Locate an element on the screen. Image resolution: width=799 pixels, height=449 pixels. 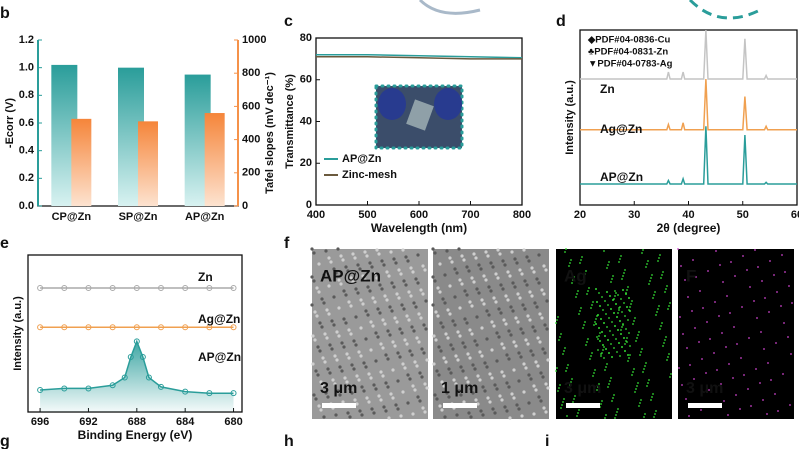
y-tick-label: 1.0 is located at coordinates (26, 68).